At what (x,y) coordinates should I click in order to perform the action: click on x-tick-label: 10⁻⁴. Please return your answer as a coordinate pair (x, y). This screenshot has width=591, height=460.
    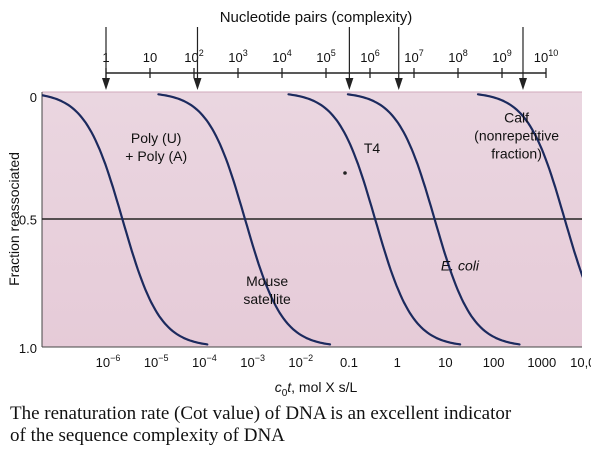
    Looking at the image, I should click on (204, 361).